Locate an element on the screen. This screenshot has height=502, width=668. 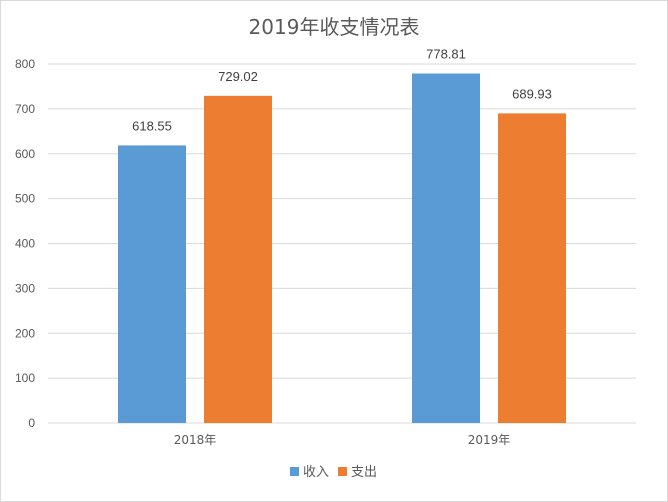
y-tick-label: 700 is located at coordinates (25, 109).